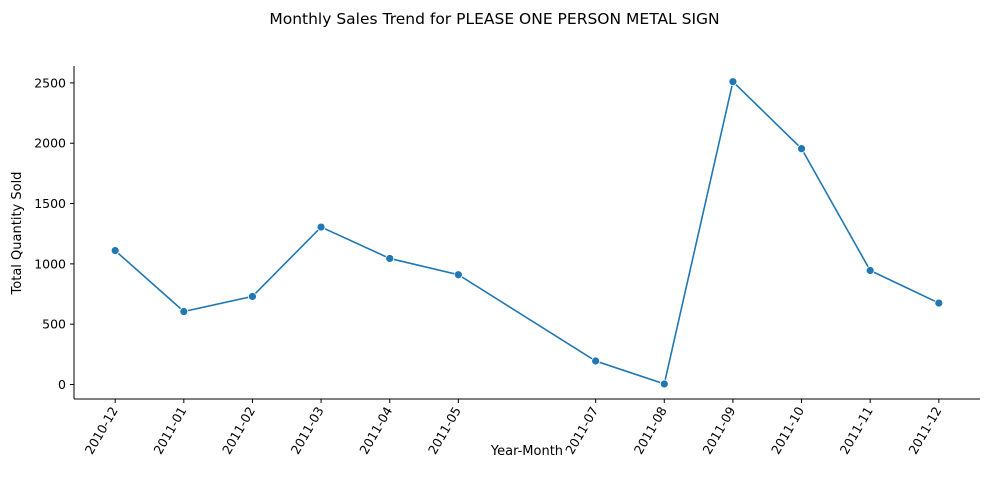  Describe the element at coordinates (50, 203) in the screenshot. I see `y-tick-label: 1500` at that location.